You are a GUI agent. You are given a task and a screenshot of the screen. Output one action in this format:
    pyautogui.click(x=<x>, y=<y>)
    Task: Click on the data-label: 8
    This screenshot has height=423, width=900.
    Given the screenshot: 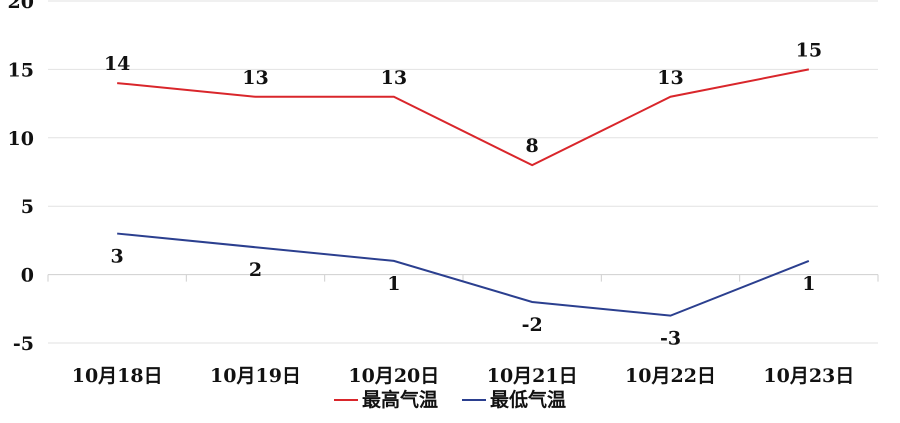 What is the action you would take?
    pyautogui.click(x=532, y=146)
    